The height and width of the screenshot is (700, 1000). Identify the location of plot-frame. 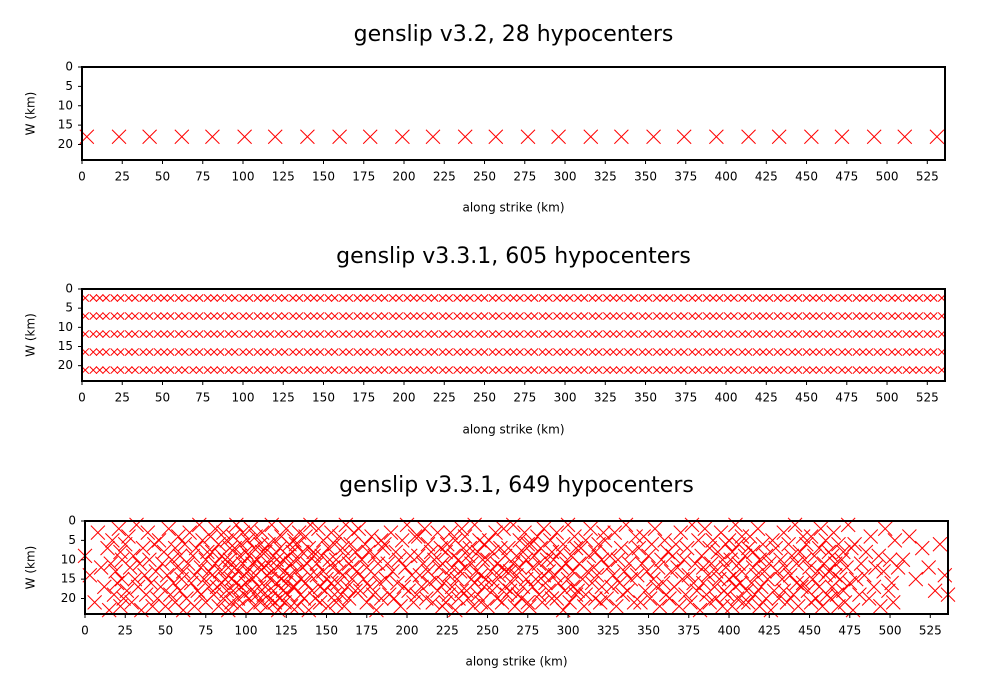
(513, 335).